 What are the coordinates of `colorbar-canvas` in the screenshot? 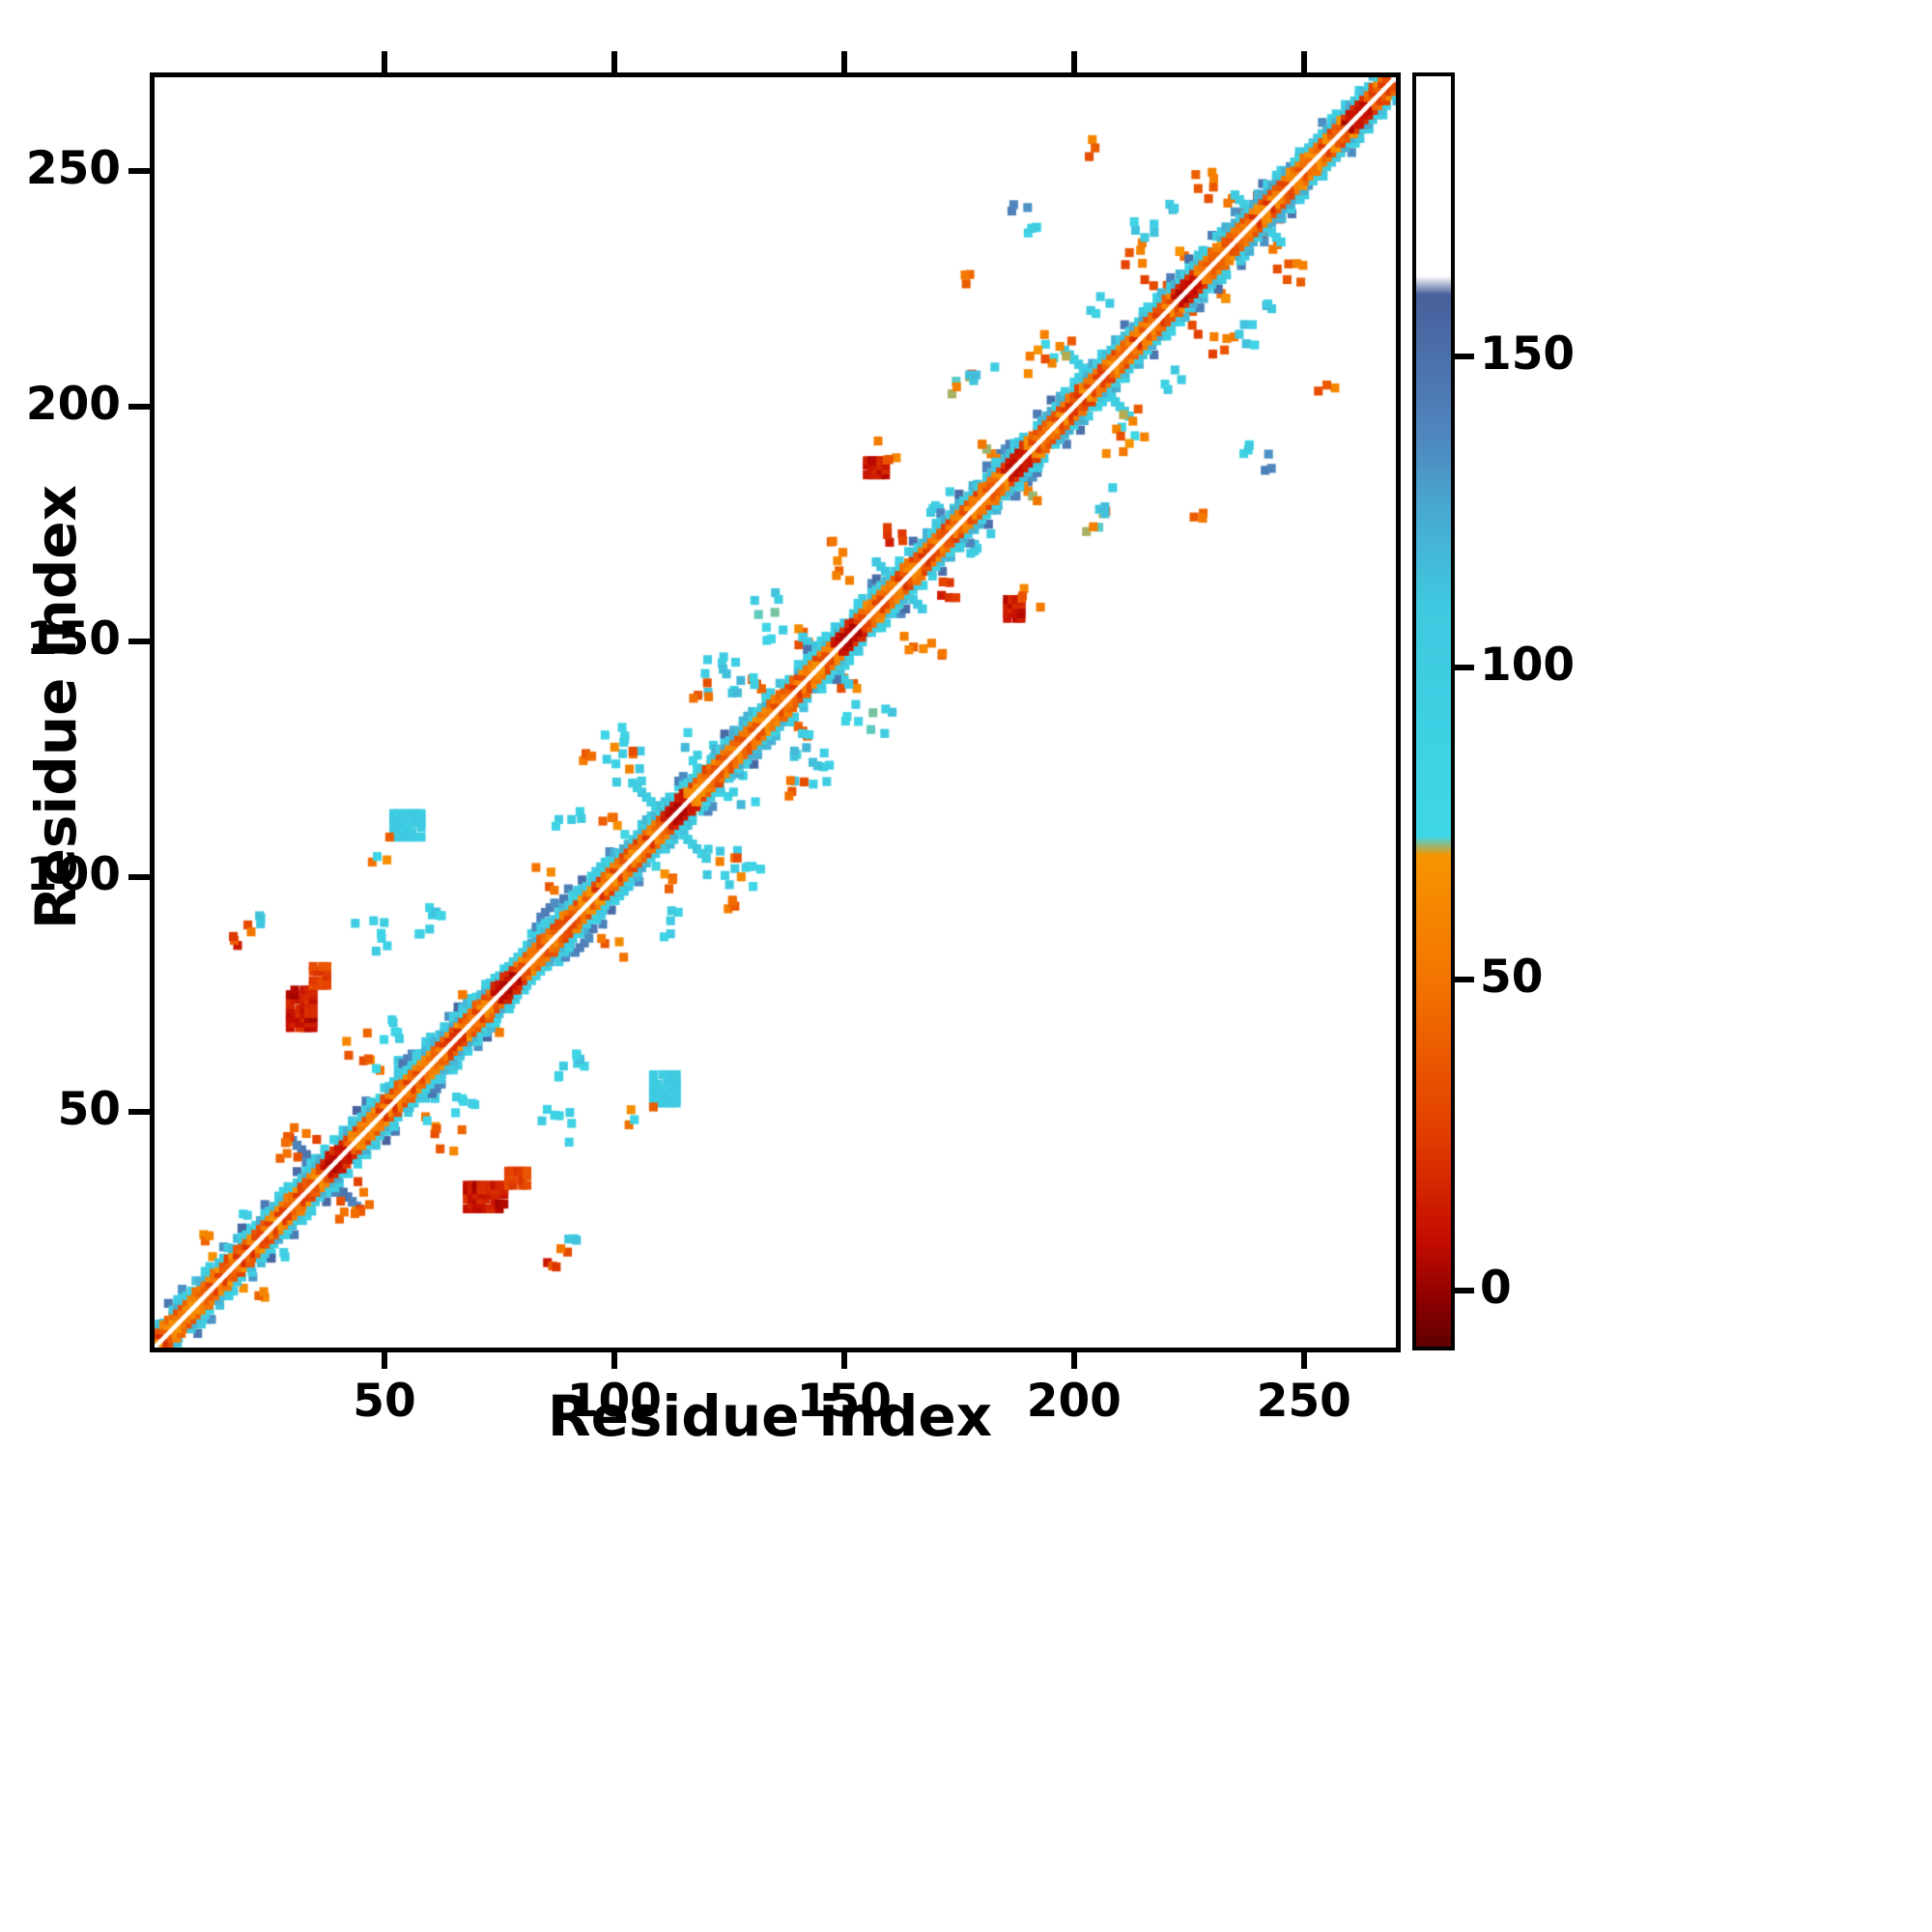 It's located at (1433, 711).